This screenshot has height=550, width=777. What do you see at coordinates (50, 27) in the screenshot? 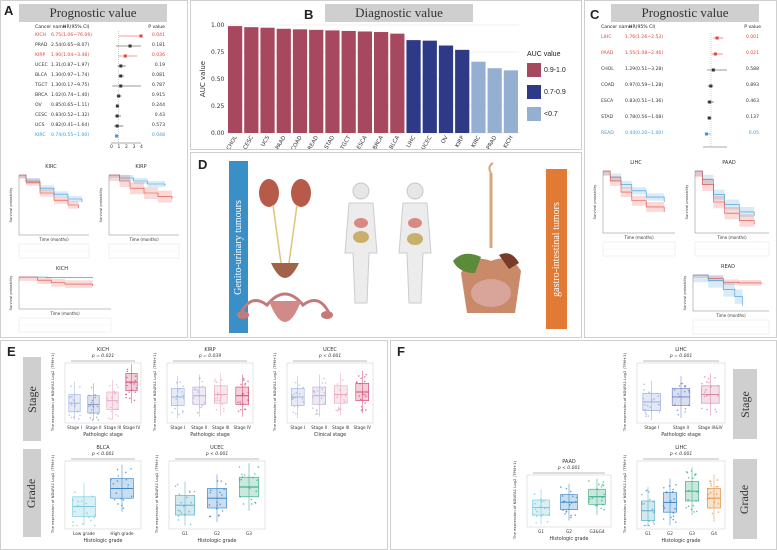
I see `fp-a-header-cancer: Cancer name` at bounding box center [50, 27].